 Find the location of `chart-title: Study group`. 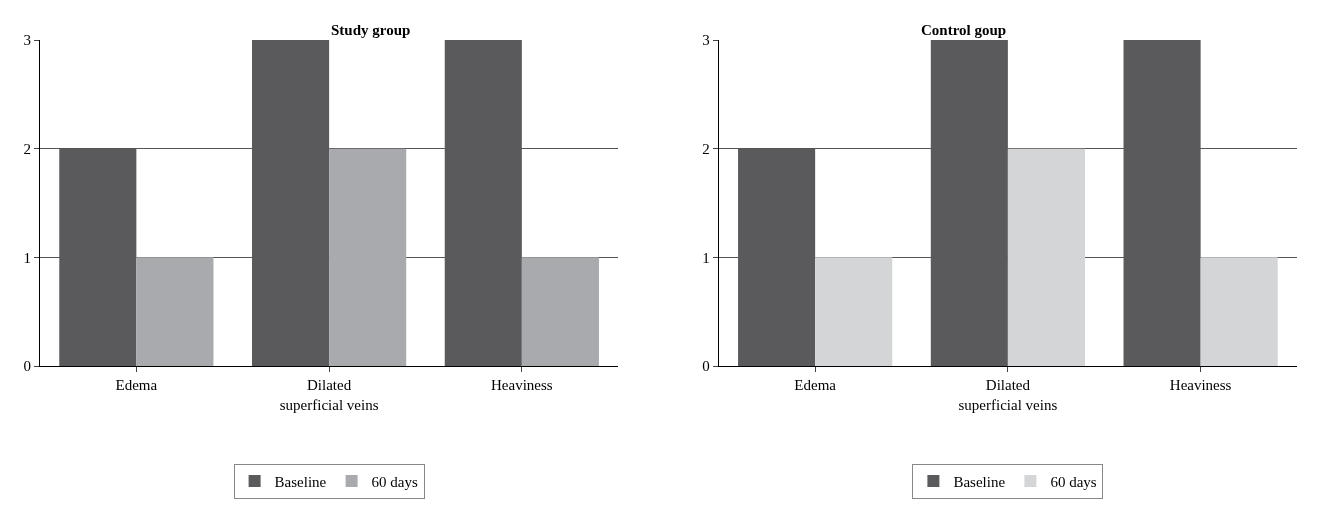

chart-title: Study group is located at coordinates (371, 30).